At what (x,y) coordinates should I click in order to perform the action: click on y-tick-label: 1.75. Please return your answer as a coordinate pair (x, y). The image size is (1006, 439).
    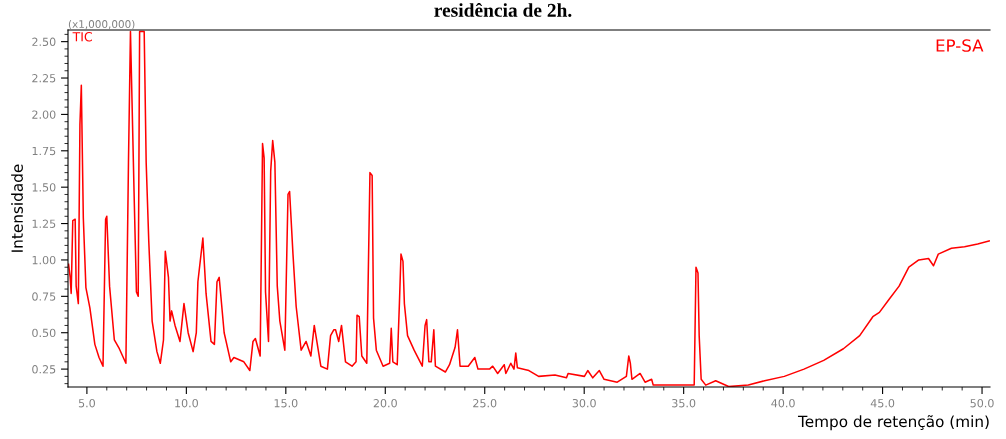
    Looking at the image, I should click on (44, 151).